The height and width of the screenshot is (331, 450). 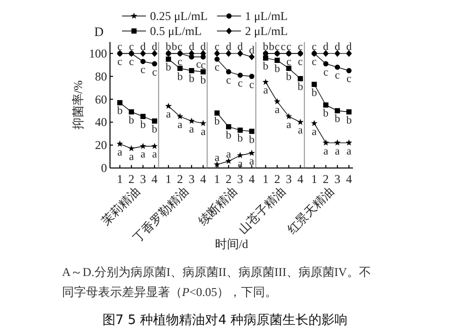 I want to click on text: 续断精油, so click(x=218, y=206).